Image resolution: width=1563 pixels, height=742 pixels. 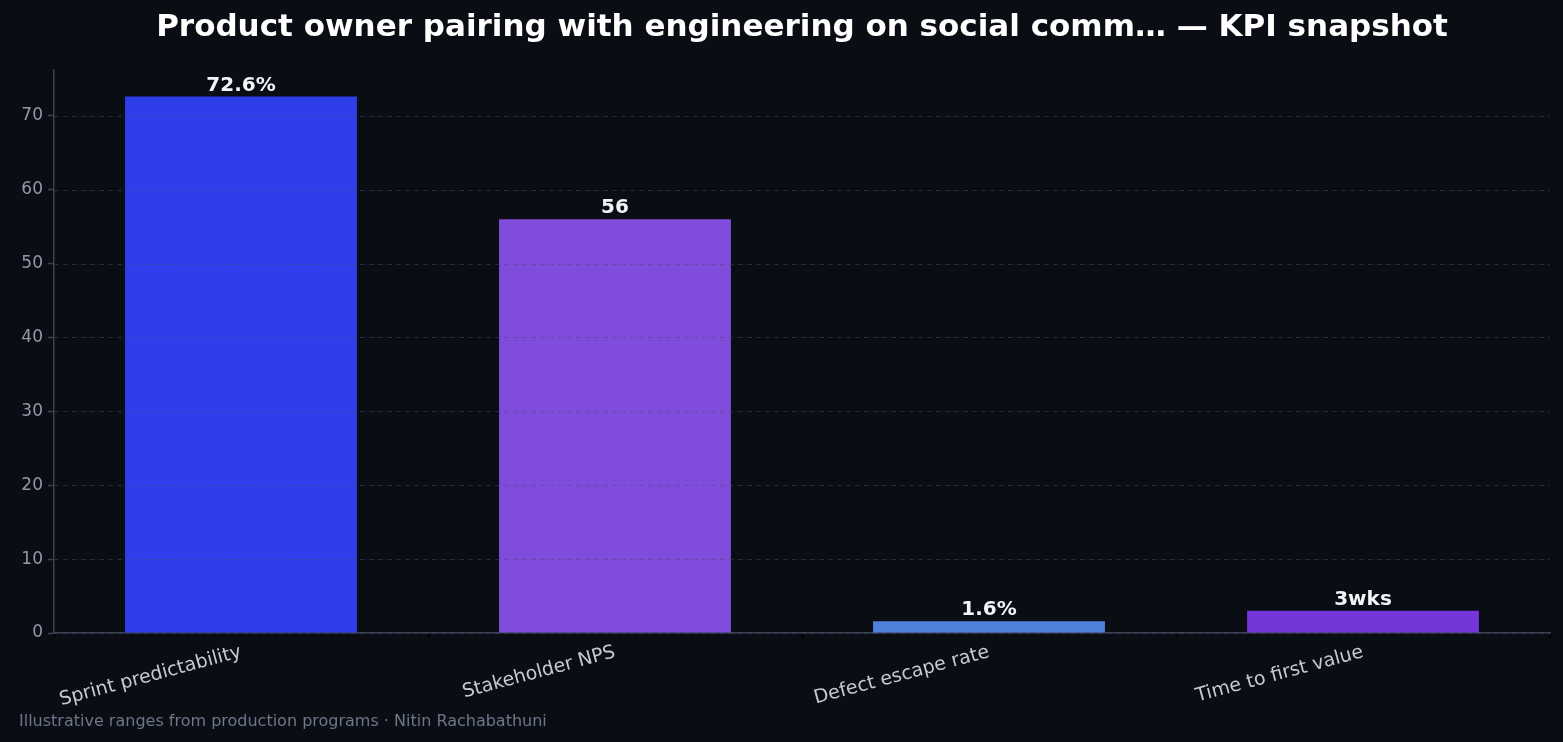 I want to click on y-tick-label: 60, so click(x=32, y=188).